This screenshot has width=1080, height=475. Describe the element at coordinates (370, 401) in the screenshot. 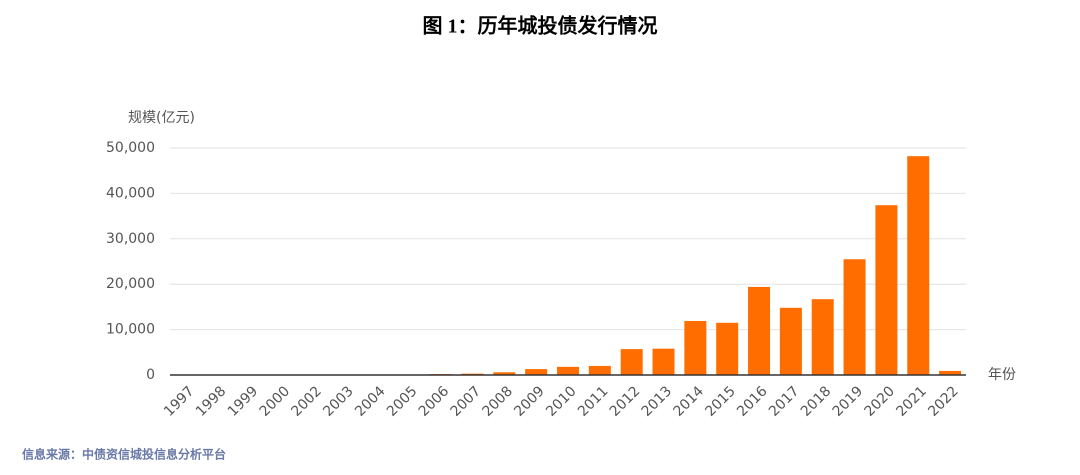

I see `x-tick-label: 2004` at that location.